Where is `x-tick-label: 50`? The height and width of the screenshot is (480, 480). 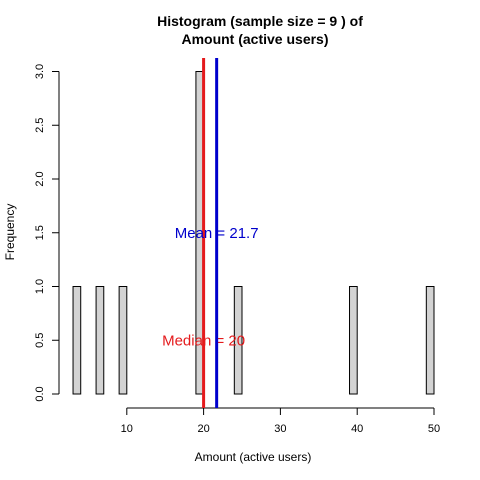
x-tick-label: 50 is located at coordinates (434, 429).